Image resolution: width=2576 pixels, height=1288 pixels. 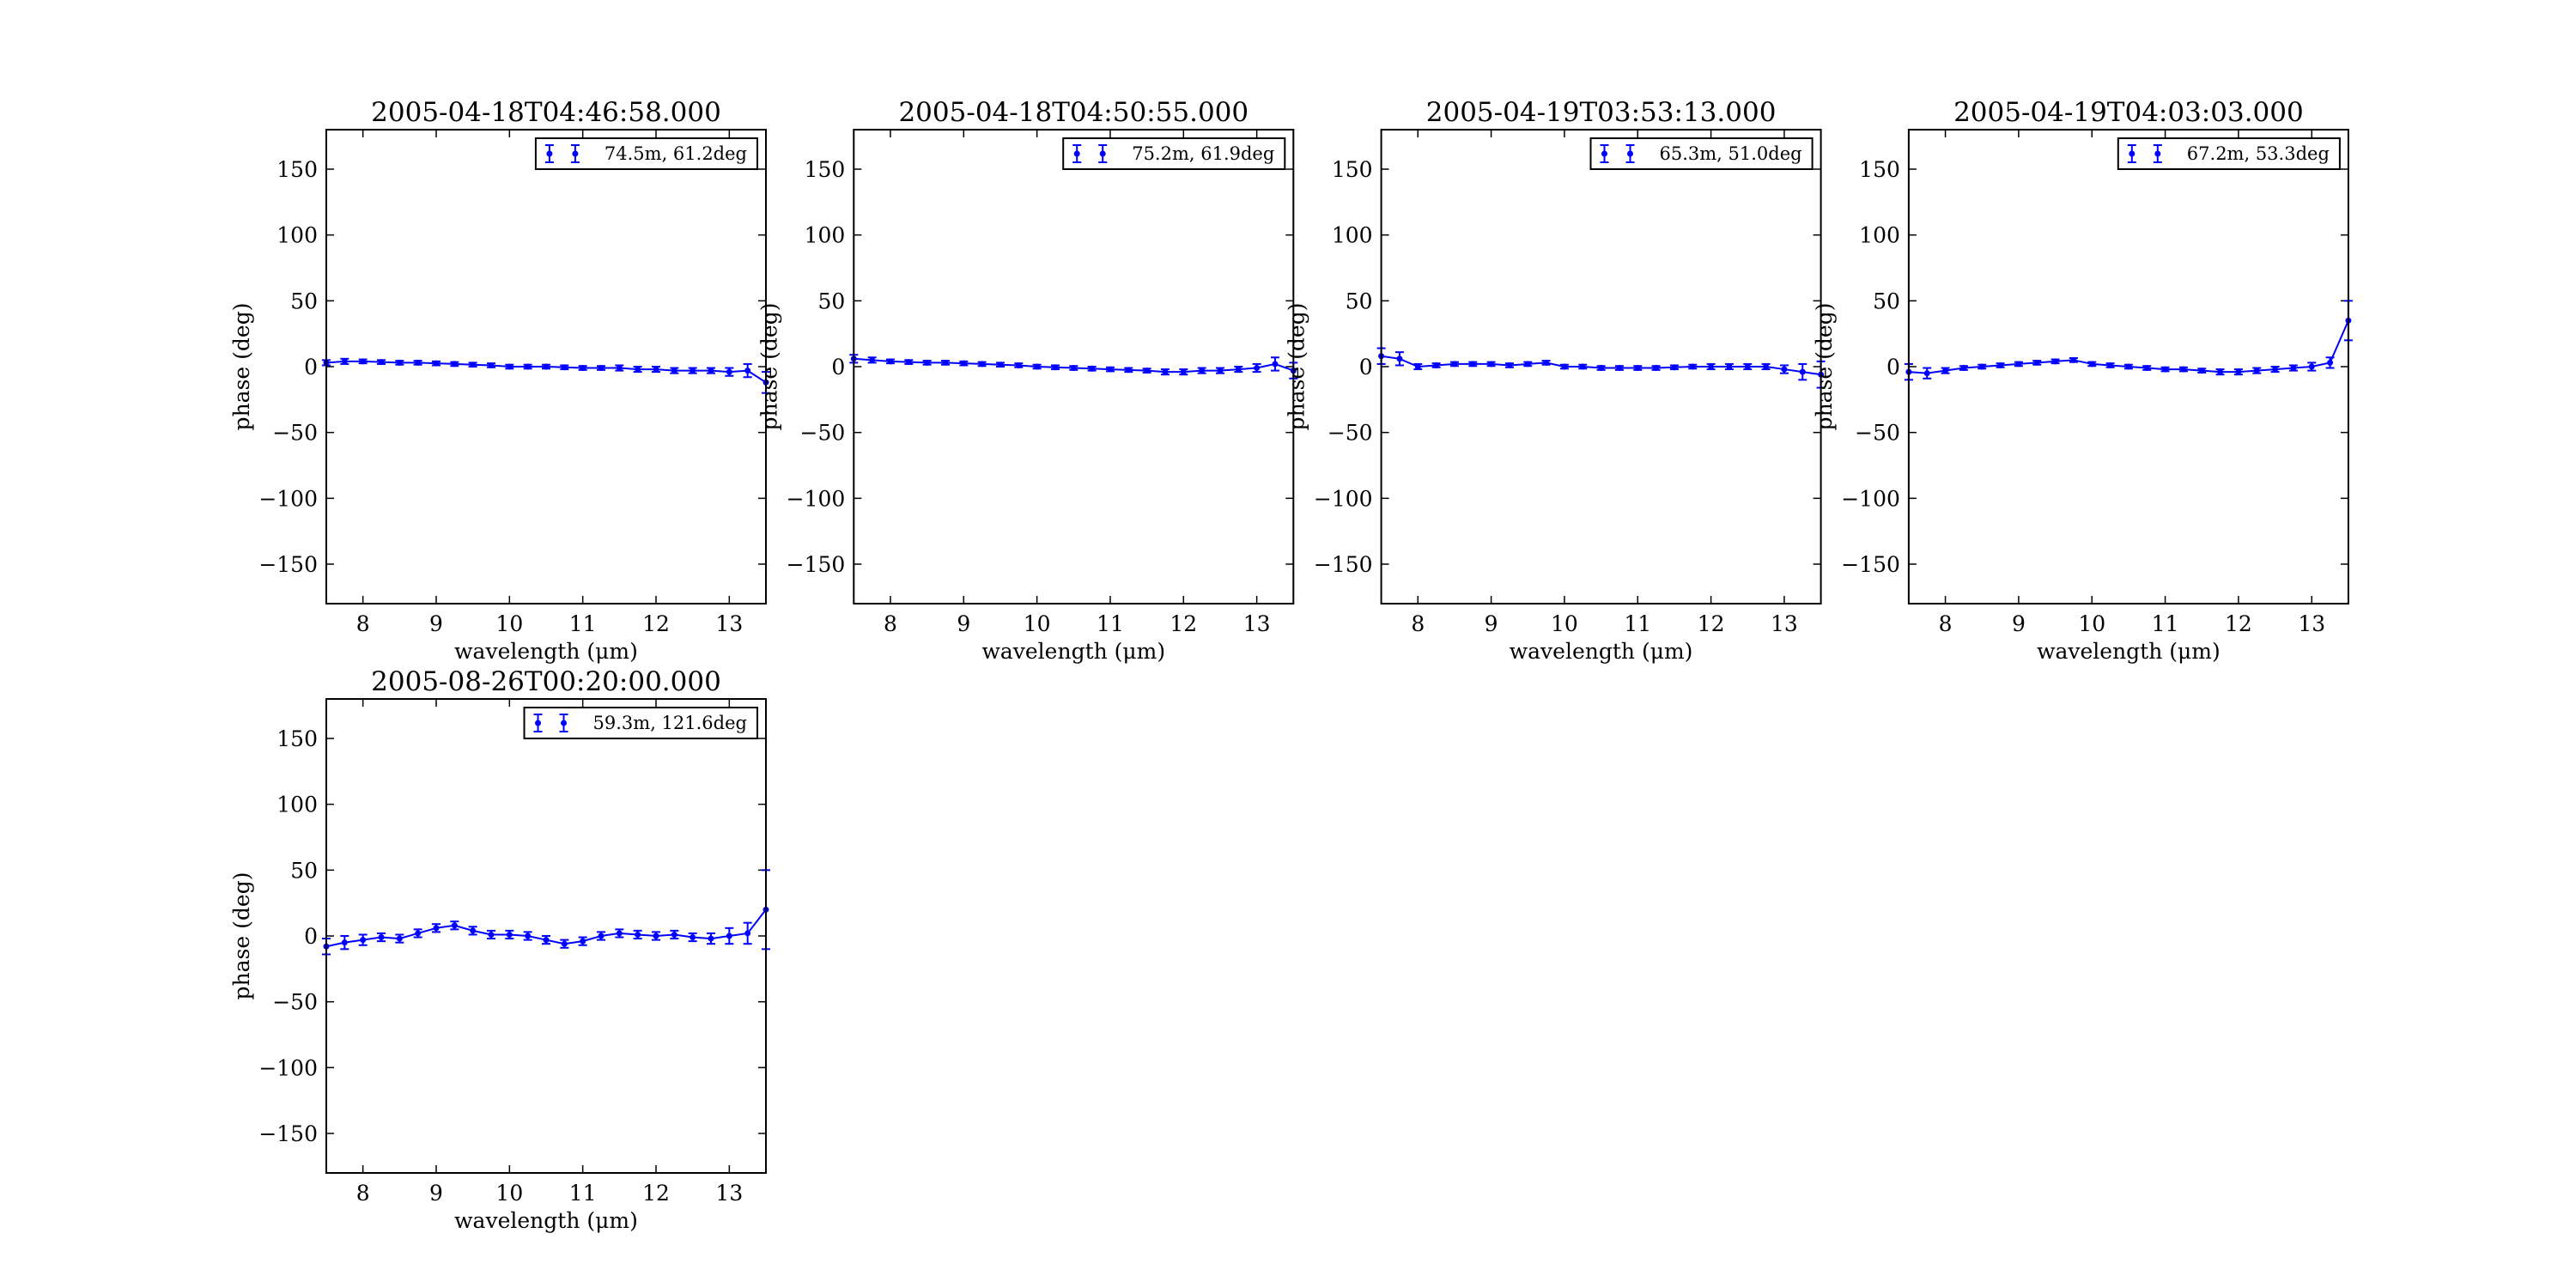 What do you see at coordinates (2128, 112) in the screenshot?
I see `subplot-title: 2005-04-19T04:03:03.000` at bounding box center [2128, 112].